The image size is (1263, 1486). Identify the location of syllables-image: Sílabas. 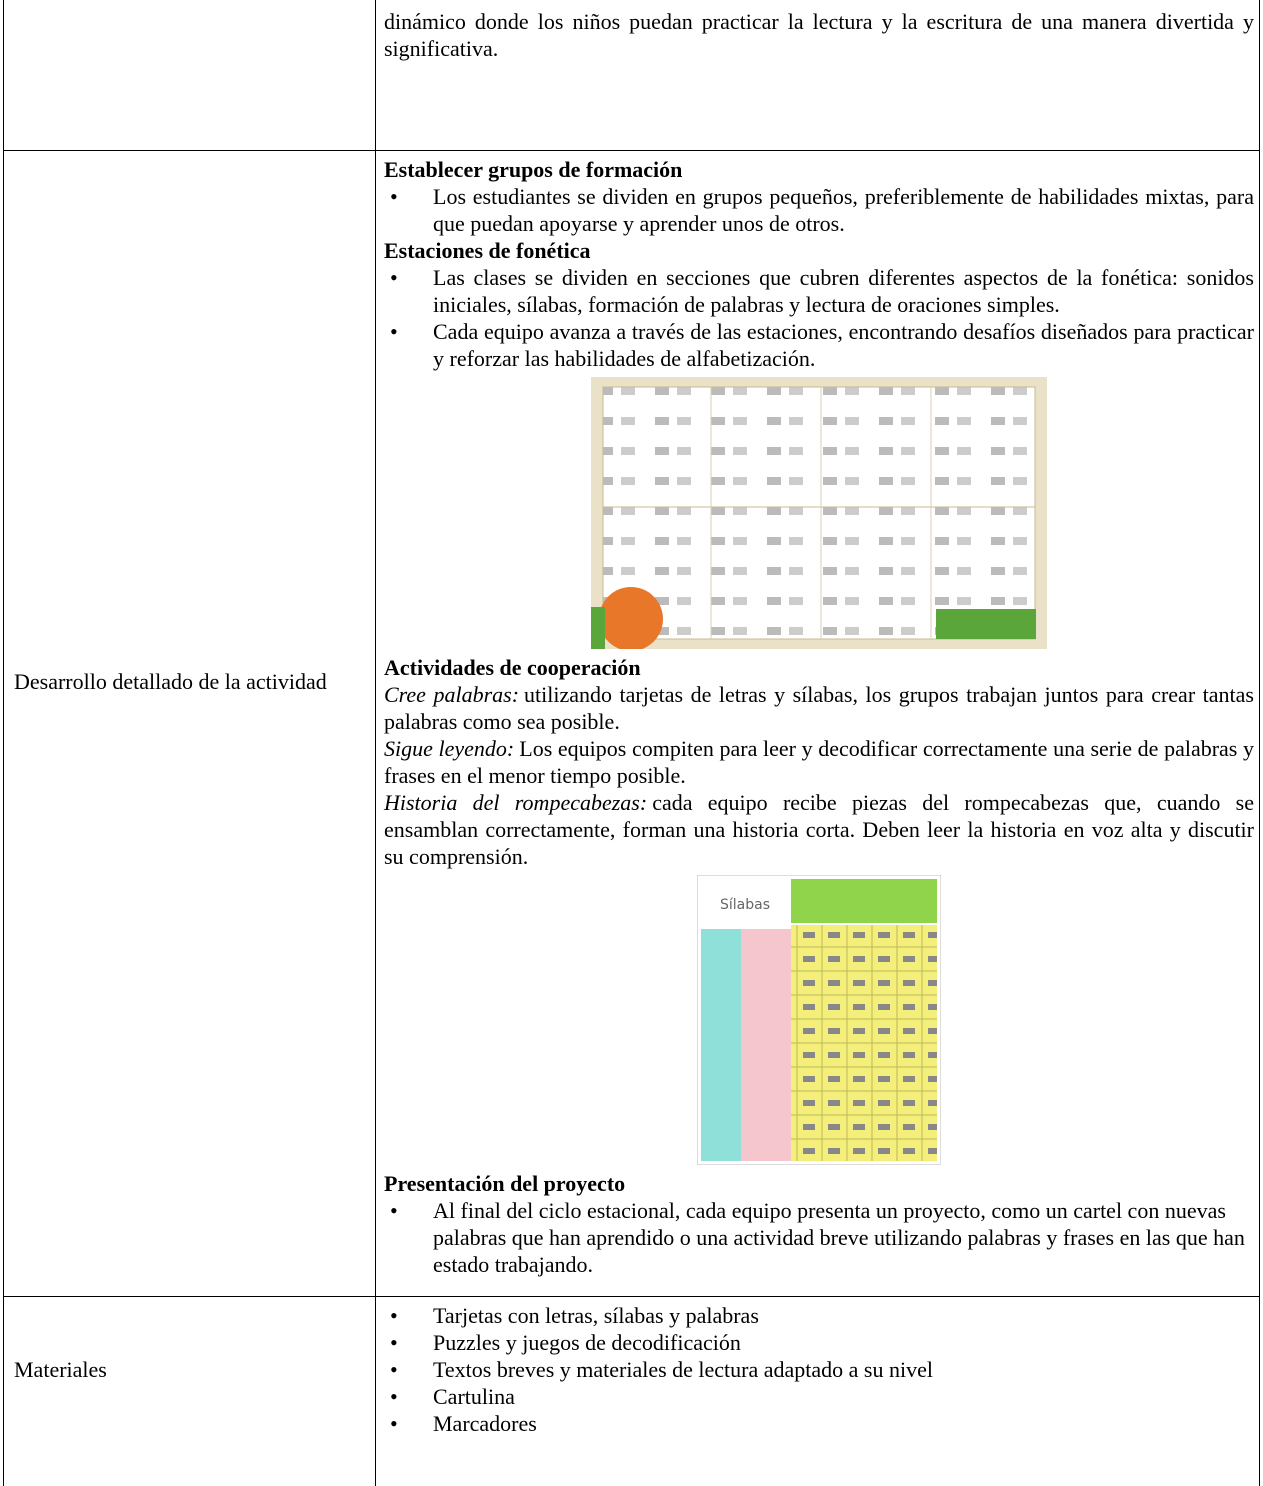
(819, 1020).